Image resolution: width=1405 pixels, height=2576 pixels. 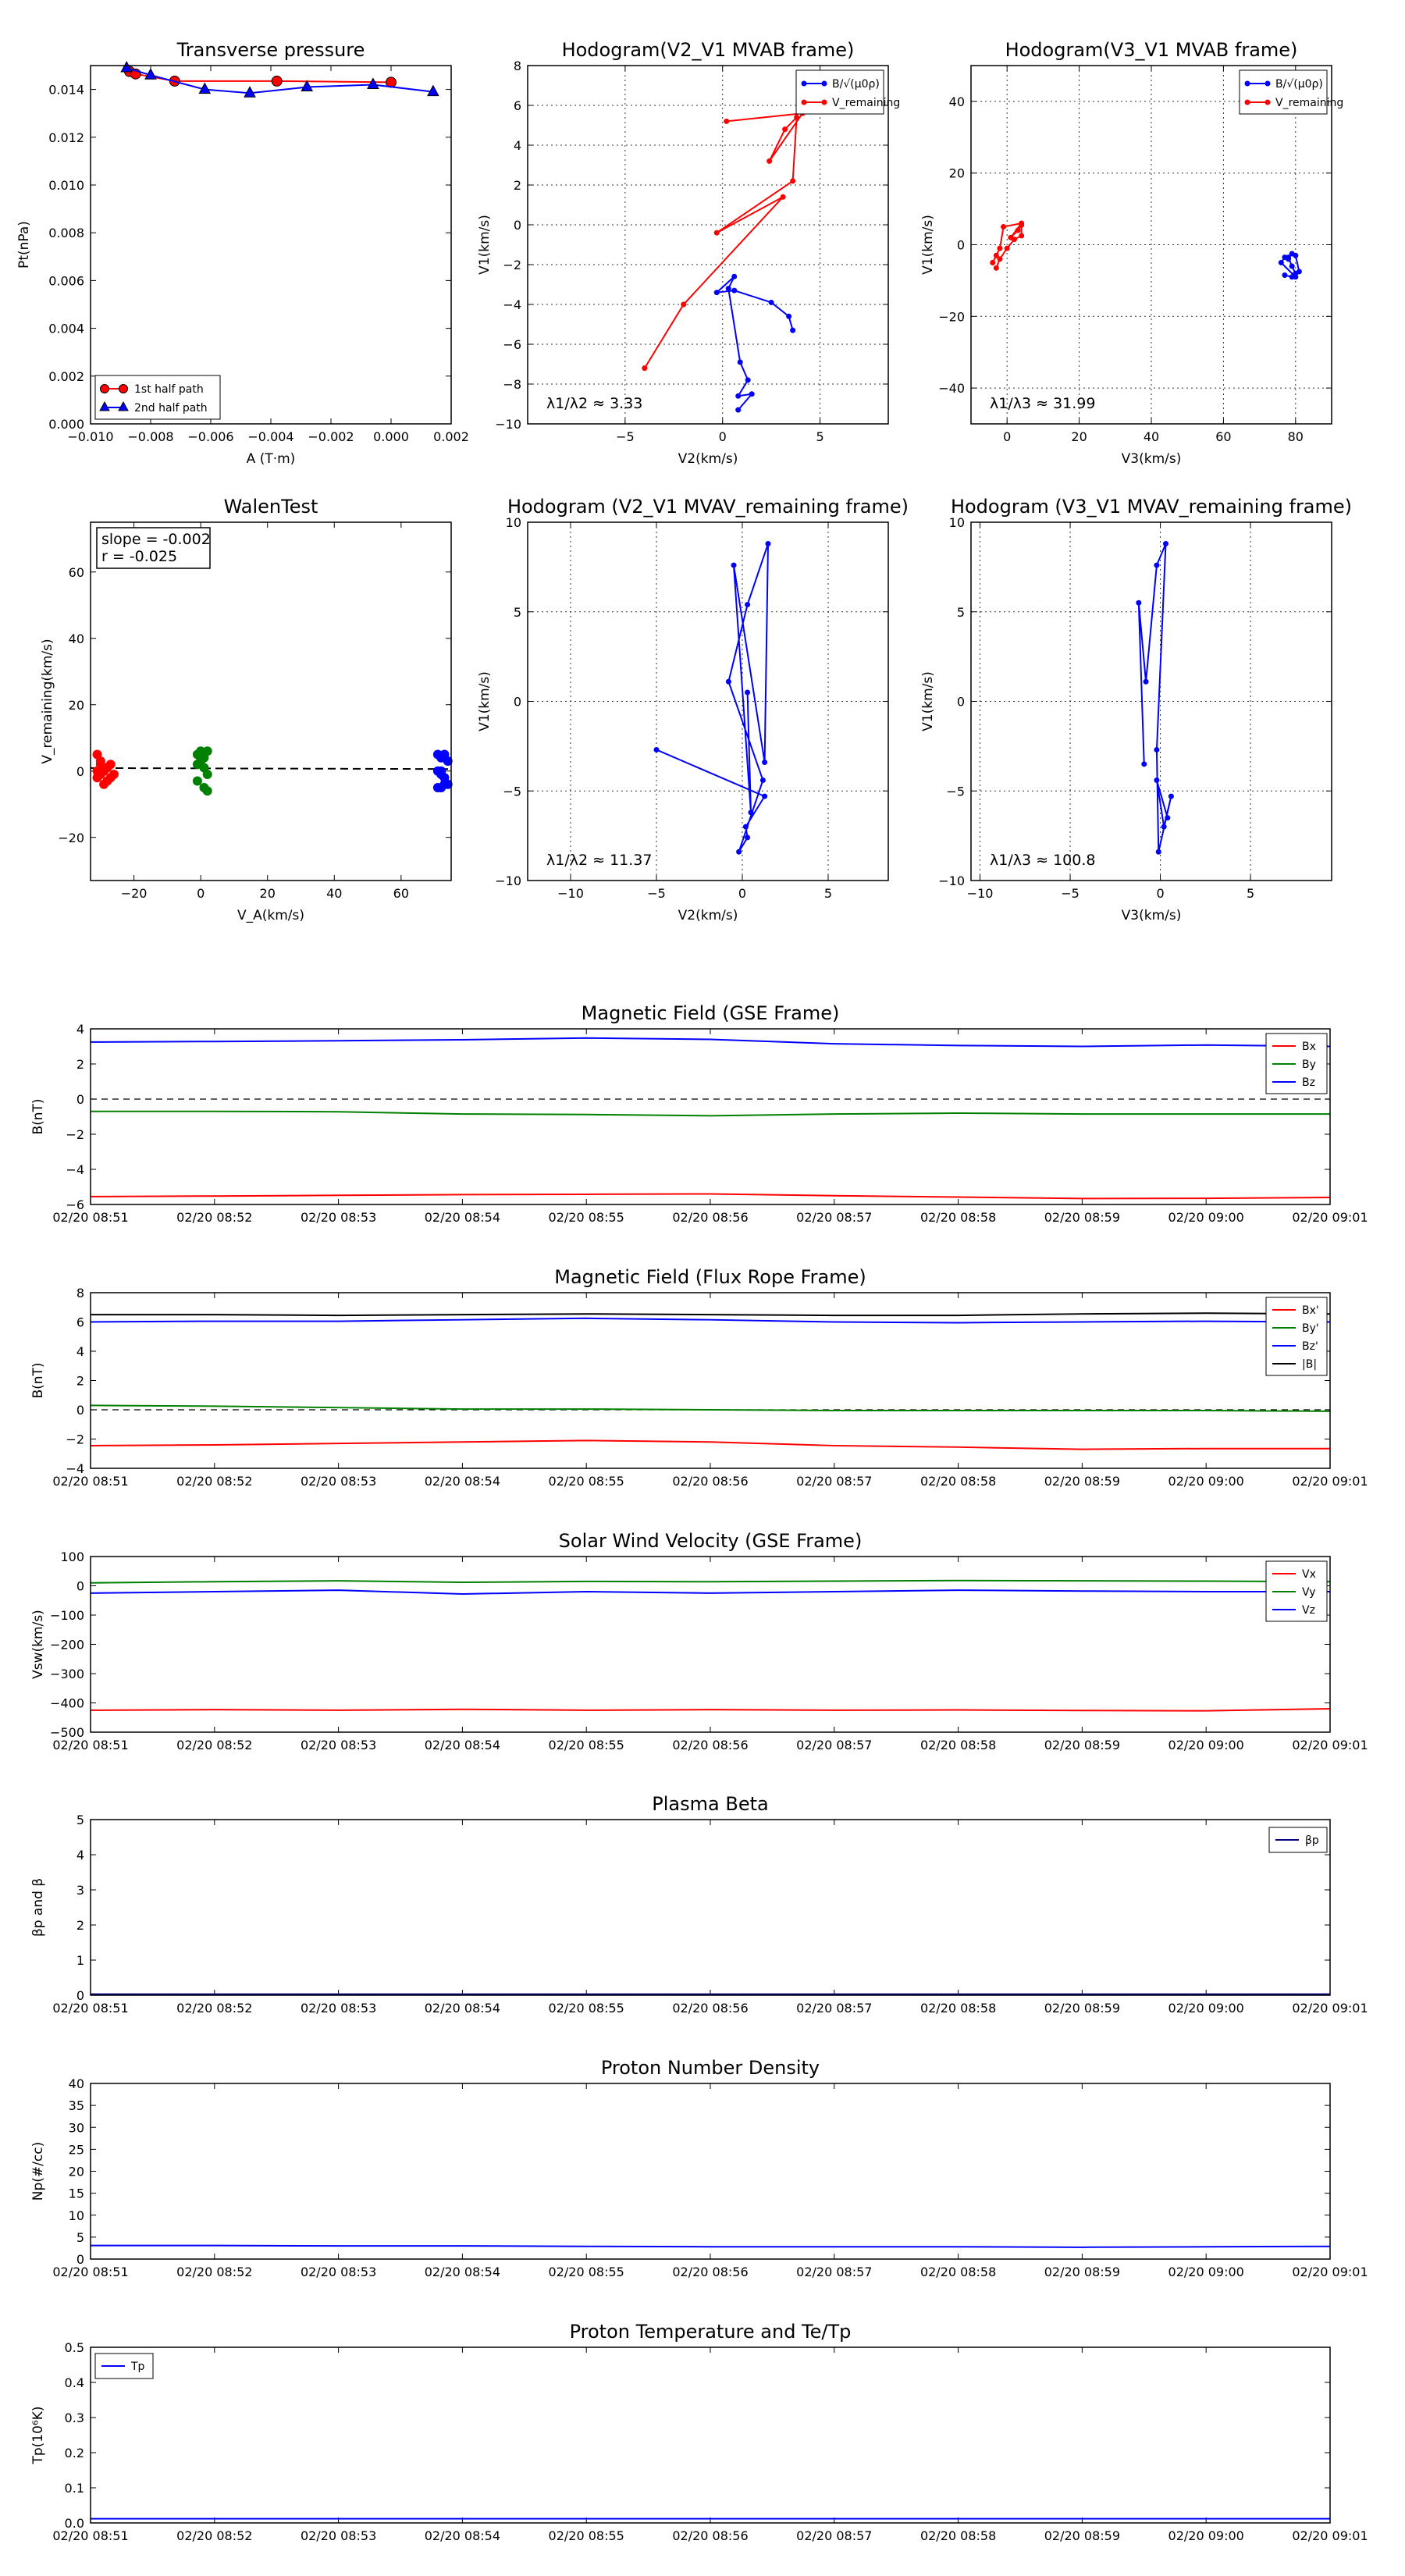 I want to click on y-tick-label: 6, so click(x=517, y=105).